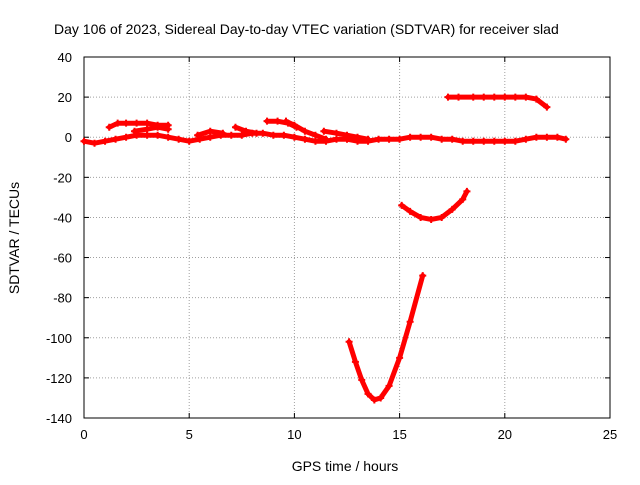 Image resolution: width=640 pixels, height=485 pixels. Describe the element at coordinates (189, 434) in the screenshot. I see `x-tick-label: 5` at that location.